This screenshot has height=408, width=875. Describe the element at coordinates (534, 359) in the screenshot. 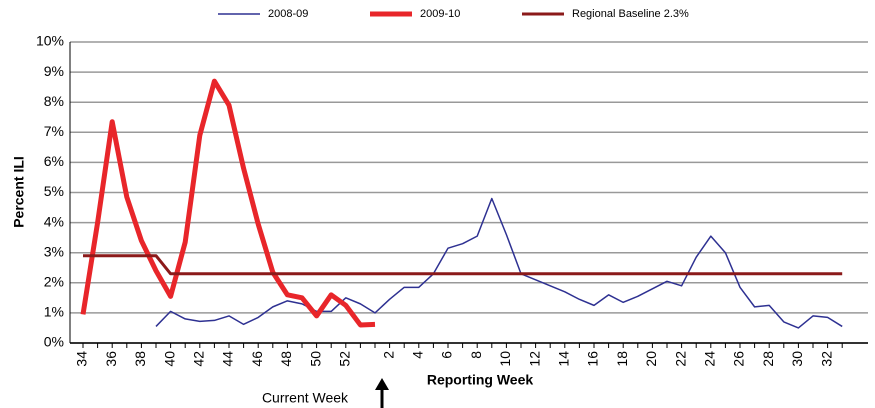

I see `x-tick-label: 12` at that location.